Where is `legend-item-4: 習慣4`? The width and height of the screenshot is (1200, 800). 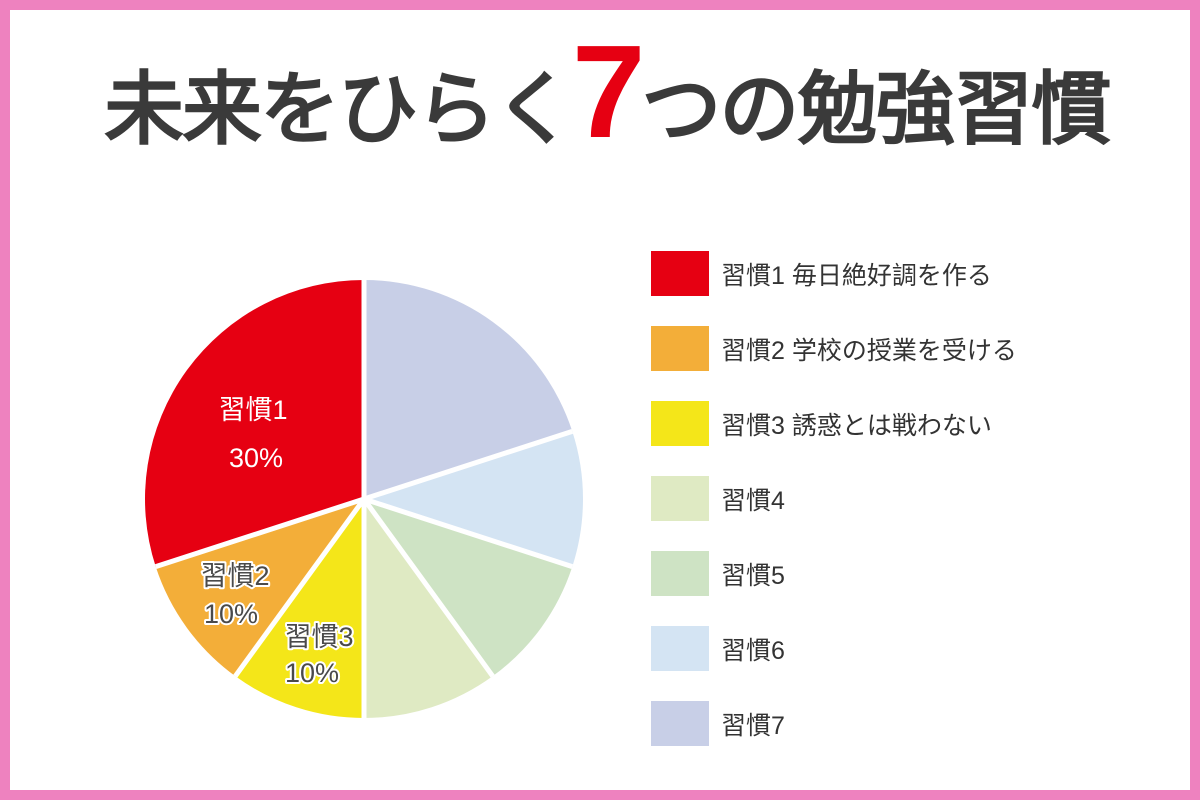 legend-item-4: 習慣4 is located at coordinates (834, 498).